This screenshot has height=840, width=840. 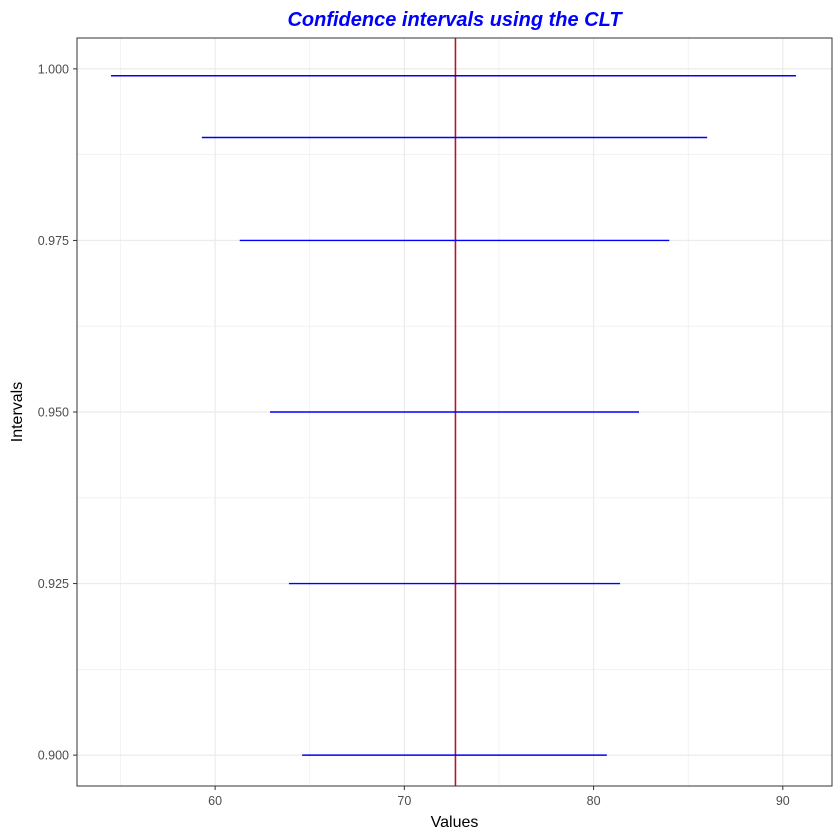 I want to click on y-tick-label: 0.950, so click(x=53, y=413).